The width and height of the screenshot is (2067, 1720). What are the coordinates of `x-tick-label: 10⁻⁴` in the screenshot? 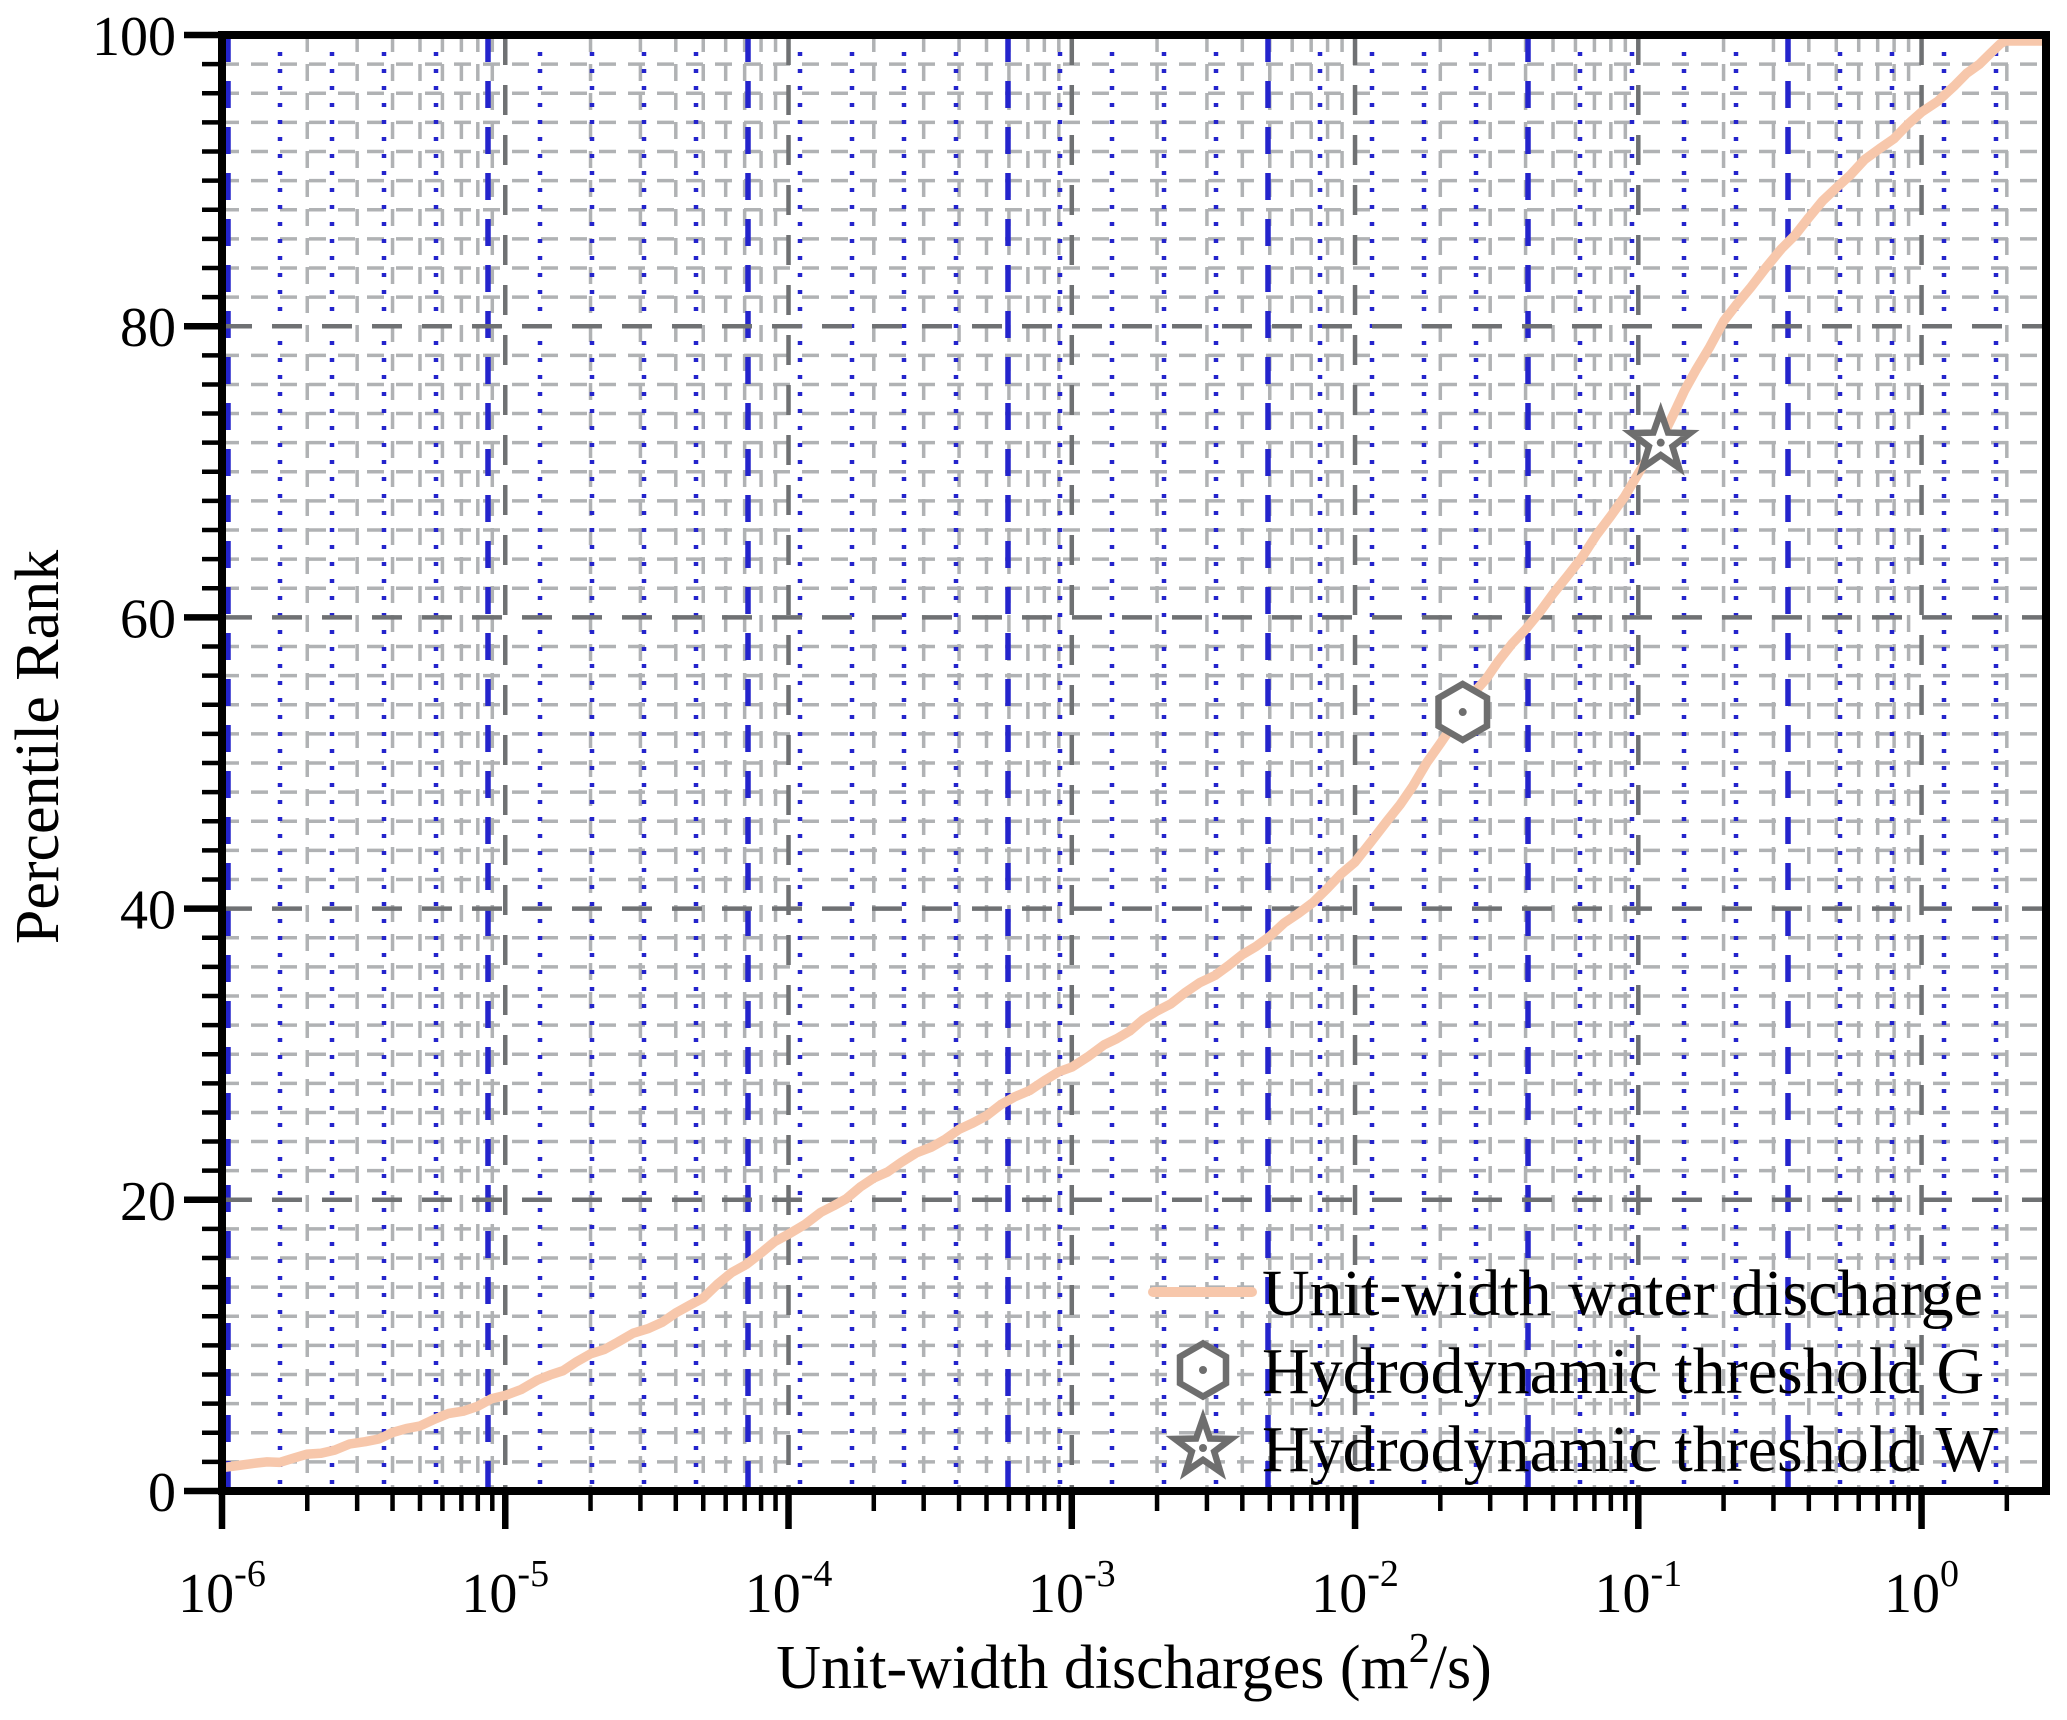 It's located at (789, 1589).